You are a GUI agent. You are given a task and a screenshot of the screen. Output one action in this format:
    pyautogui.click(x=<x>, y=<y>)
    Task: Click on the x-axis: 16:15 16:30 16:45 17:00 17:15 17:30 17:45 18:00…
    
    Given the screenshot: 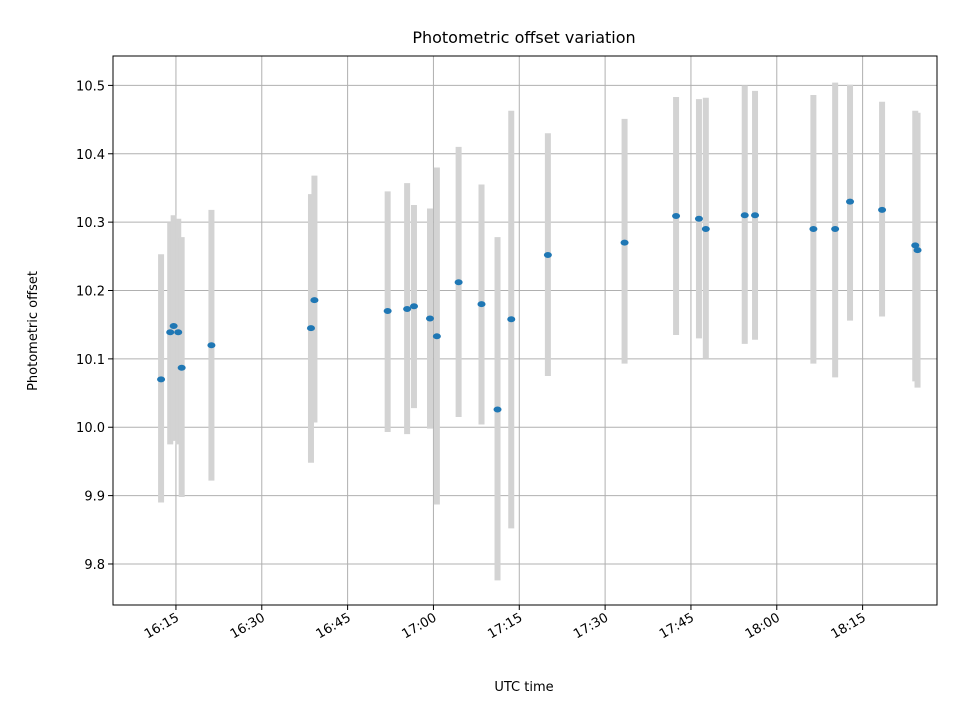 What is the action you would take?
    pyautogui.click(x=505, y=623)
    